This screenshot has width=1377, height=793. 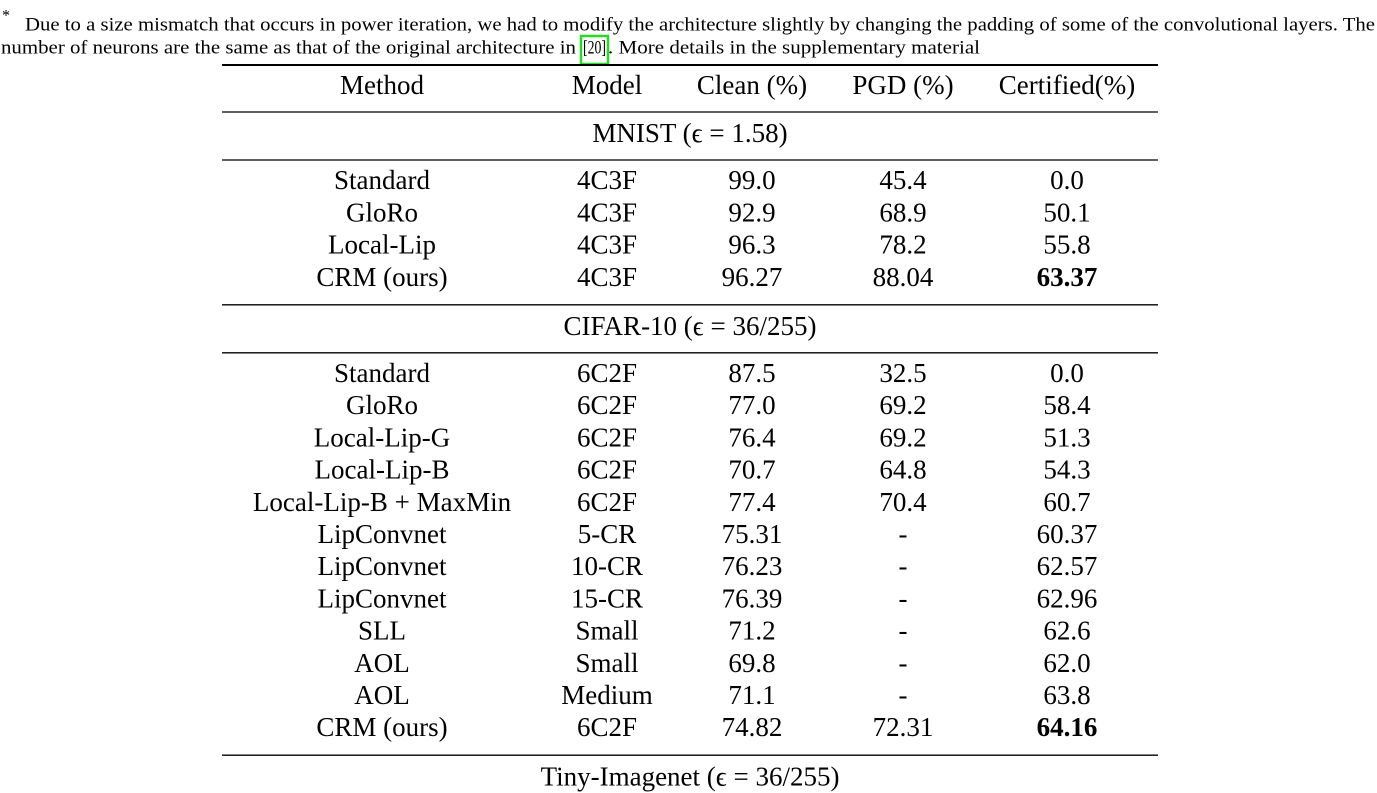 What do you see at coordinates (752, 534) in the screenshot?
I see `table-cell: 75.31` at bounding box center [752, 534].